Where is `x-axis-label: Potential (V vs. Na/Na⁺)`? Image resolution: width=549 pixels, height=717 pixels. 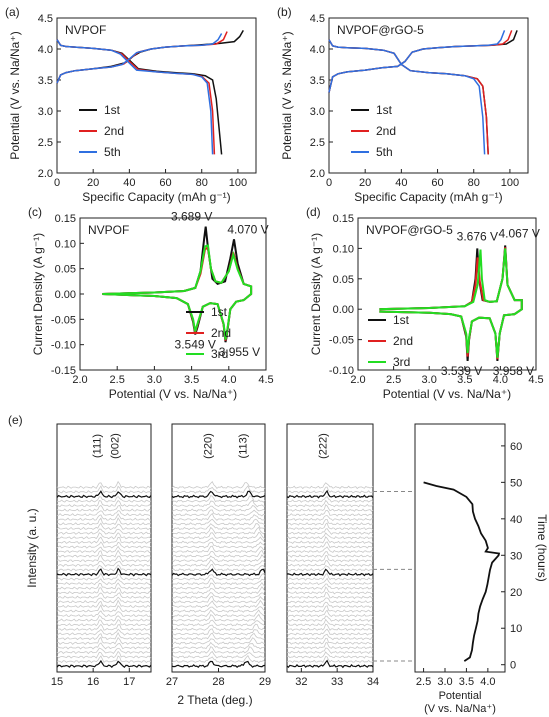 x-axis-label: Potential (V vs. Na/Na⁺) is located at coordinates (173, 394).